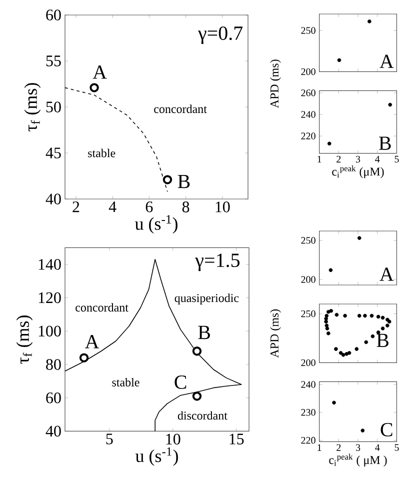 The width and height of the screenshot is (409, 487). What do you see at coordinates (237, 439) in the screenshot?
I see `x-tick-label: 15` at bounding box center [237, 439].